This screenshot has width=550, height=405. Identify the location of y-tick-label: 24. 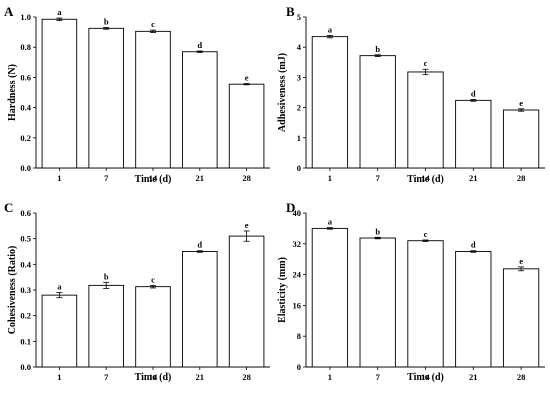
(297, 275).